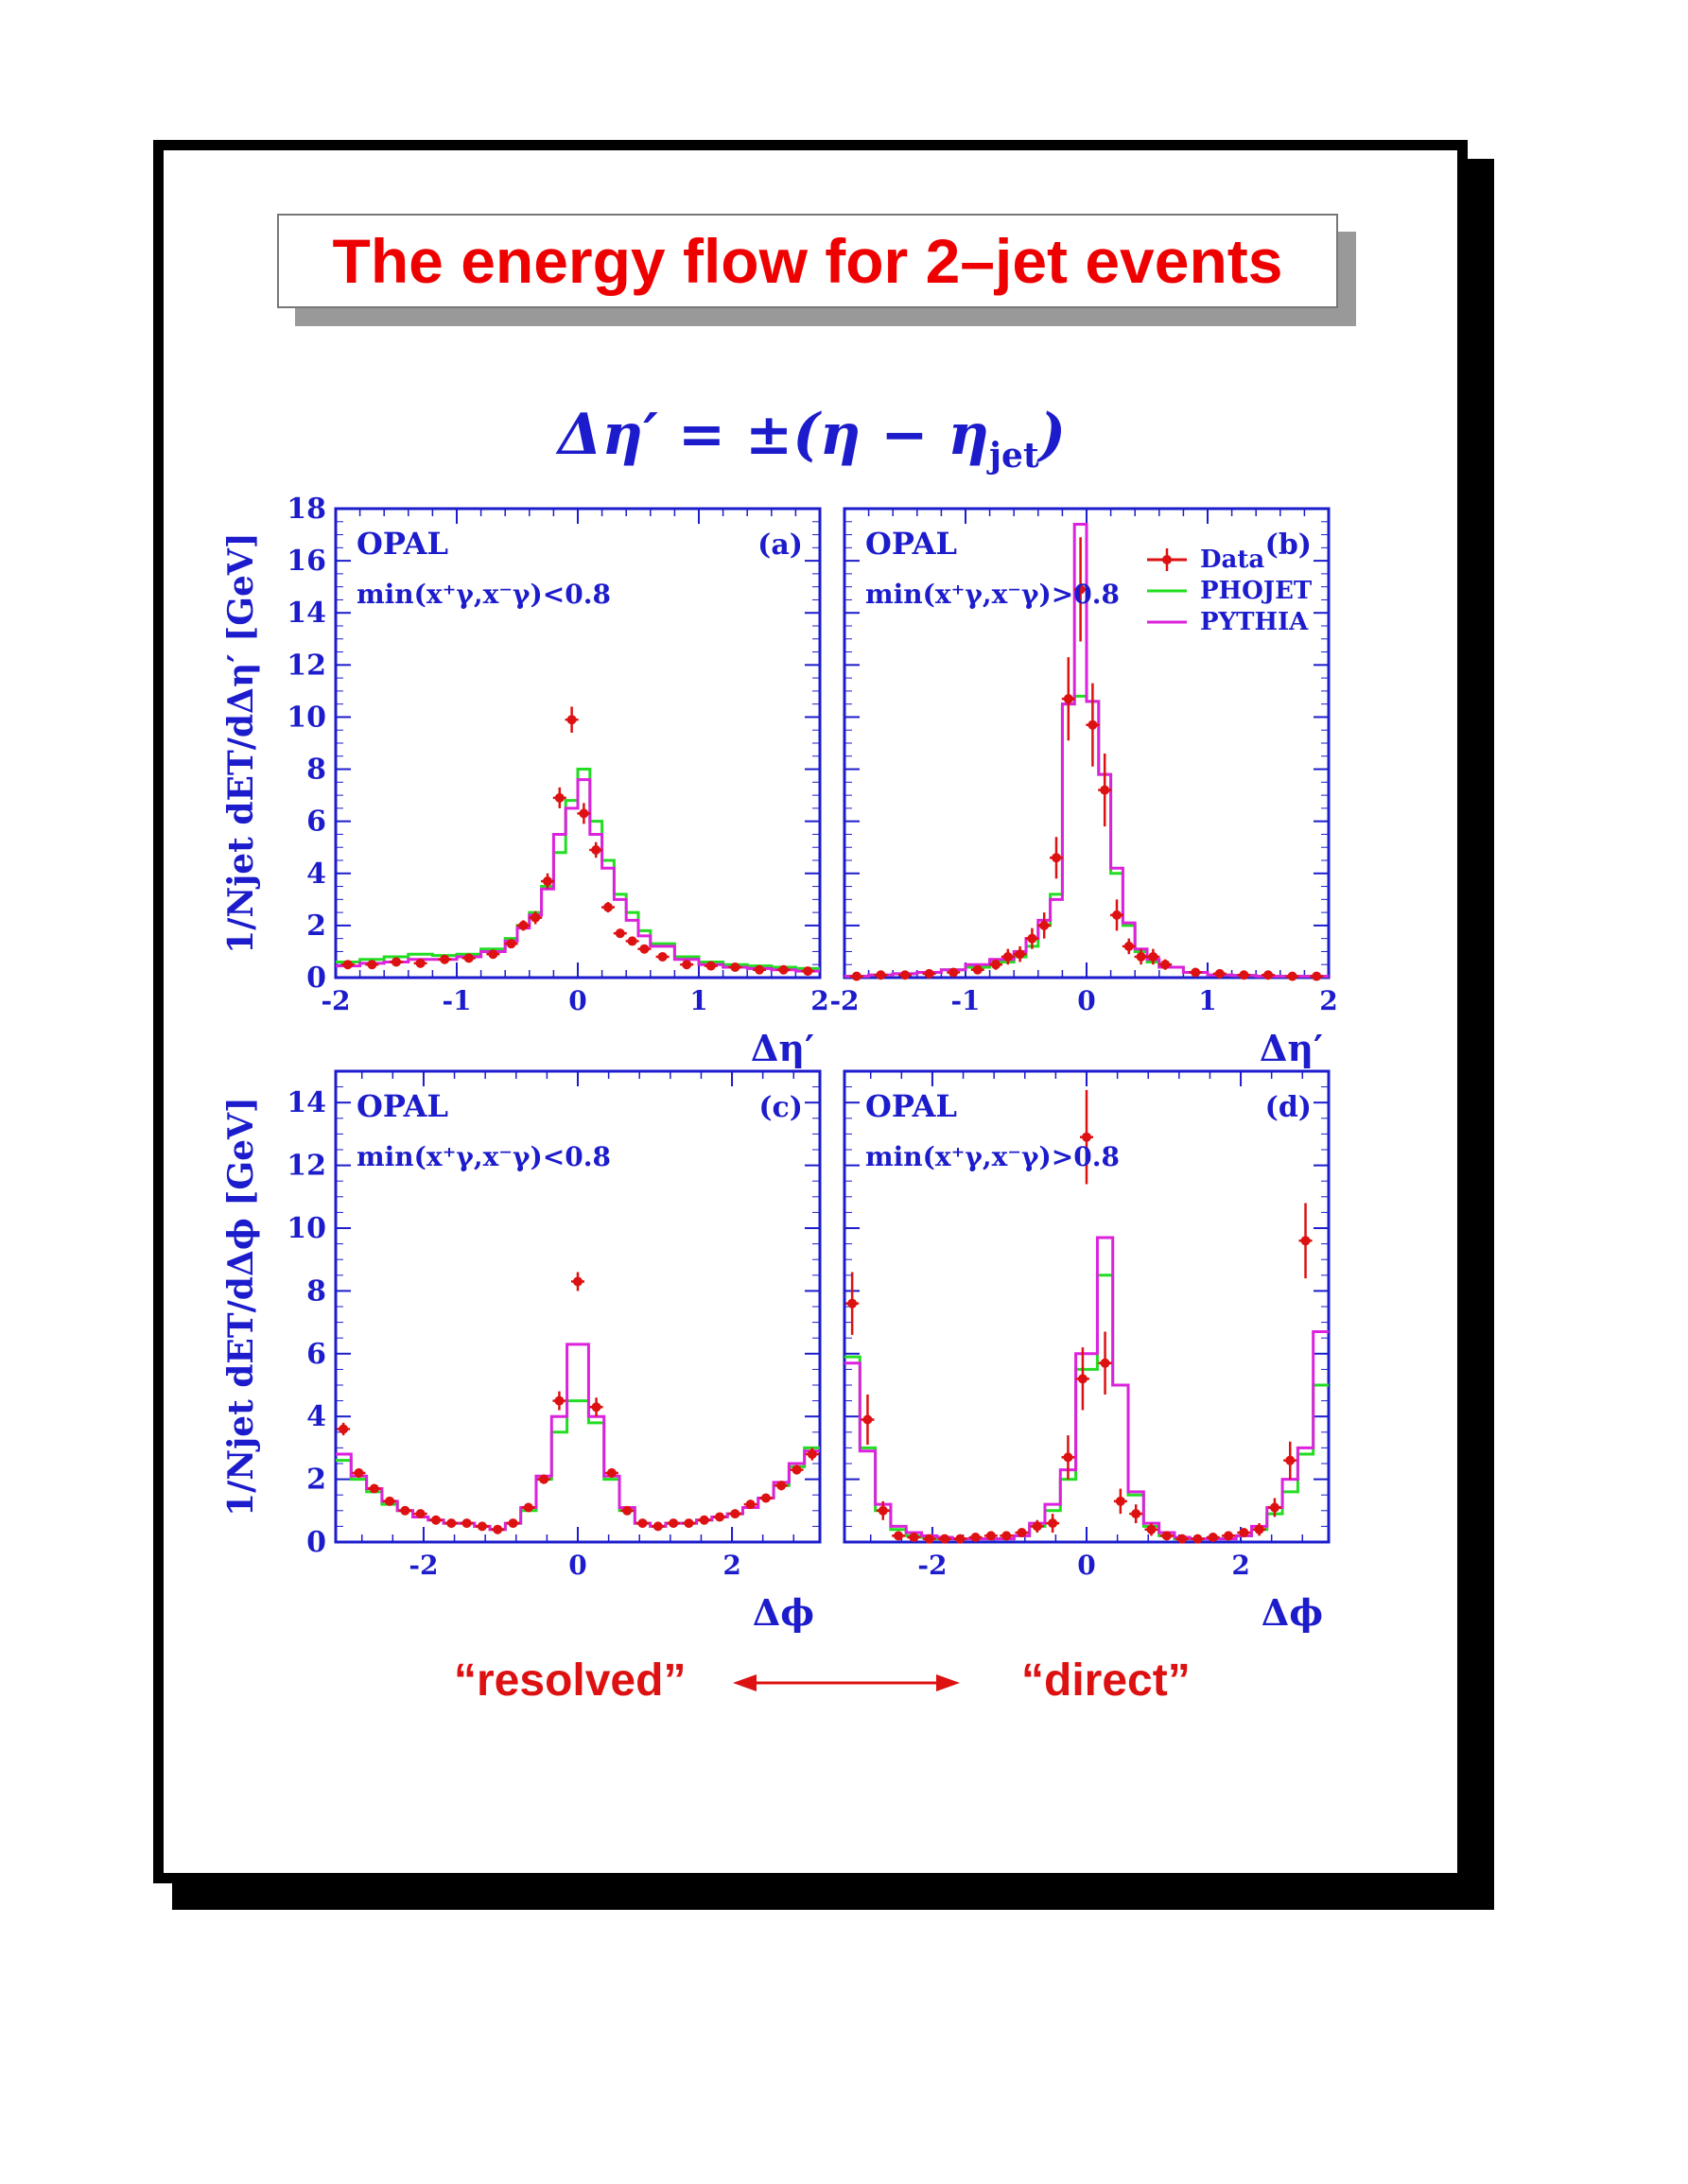 Image resolution: width=1688 pixels, height=2184 pixels. Describe the element at coordinates (1232, 560) in the screenshot. I see `legend-label-data: Data` at that location.